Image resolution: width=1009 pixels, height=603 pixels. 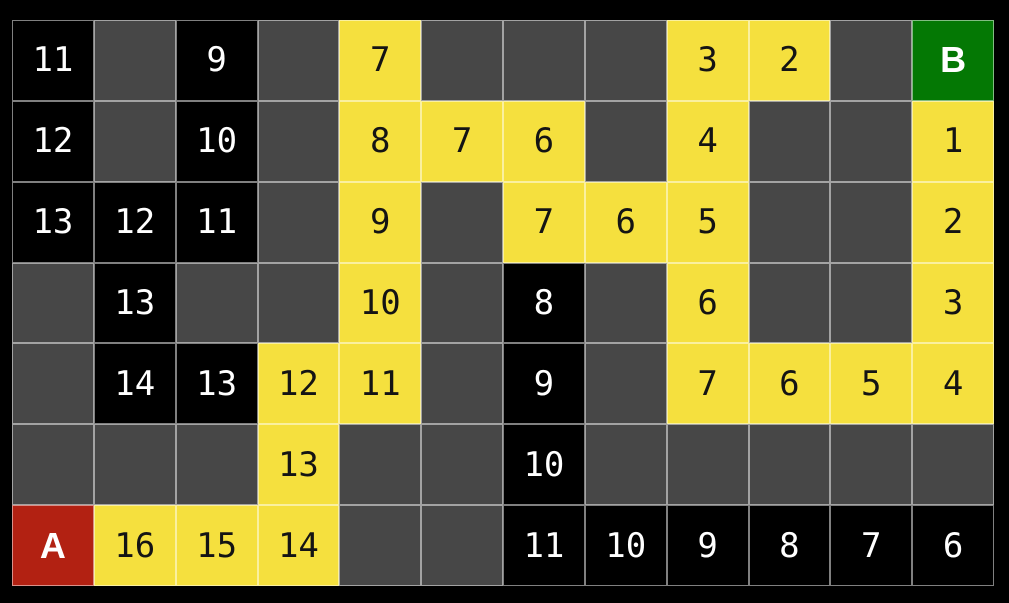 What do you see at coordinates (380, 222) in the screenshot?
I see `path-cell: 9` at bounding box center [380, 222].